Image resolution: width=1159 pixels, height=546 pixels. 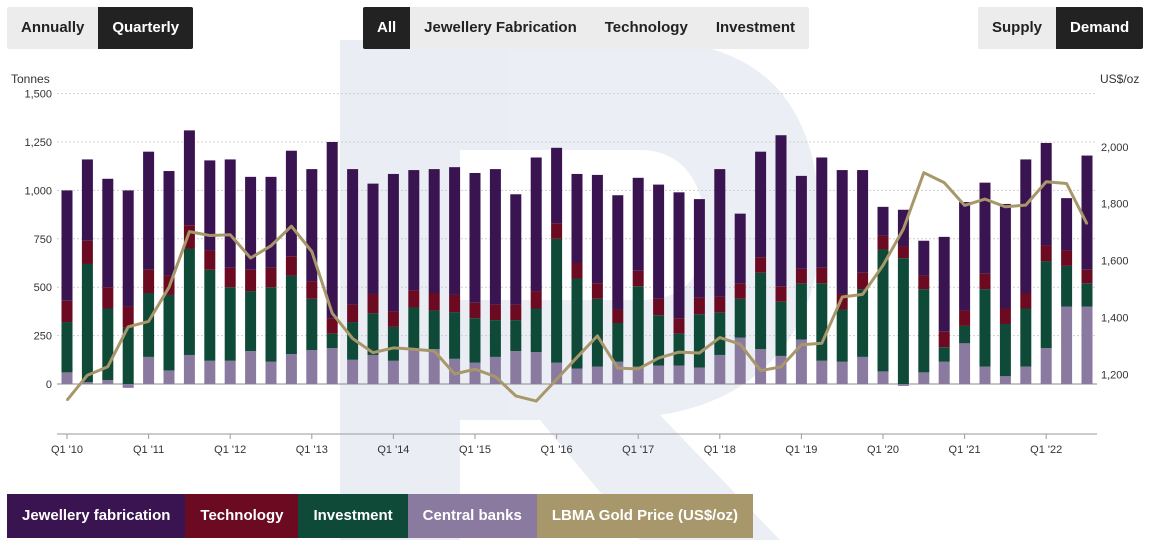 What do you see at coordinates (387, 28) in the screenshot?
I see `sector-all-button: All` at bounding box center [387, 28].